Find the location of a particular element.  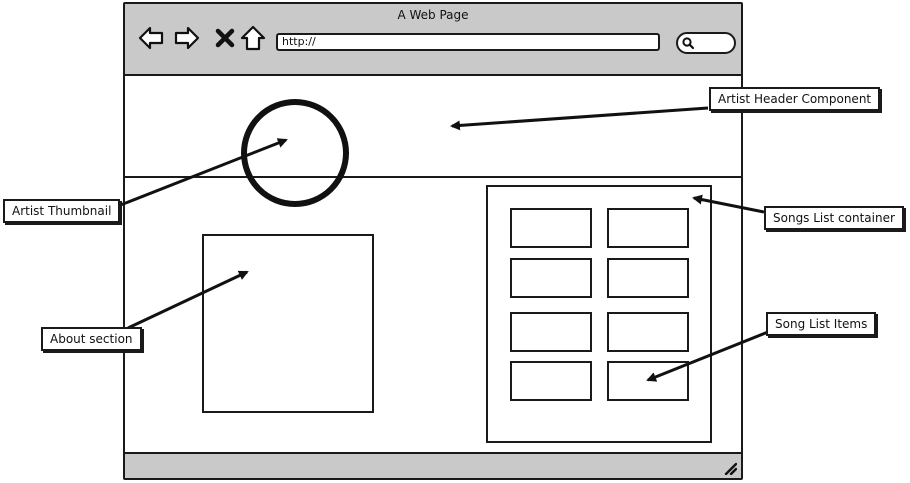

about-section is located at coordinates (288, 323).